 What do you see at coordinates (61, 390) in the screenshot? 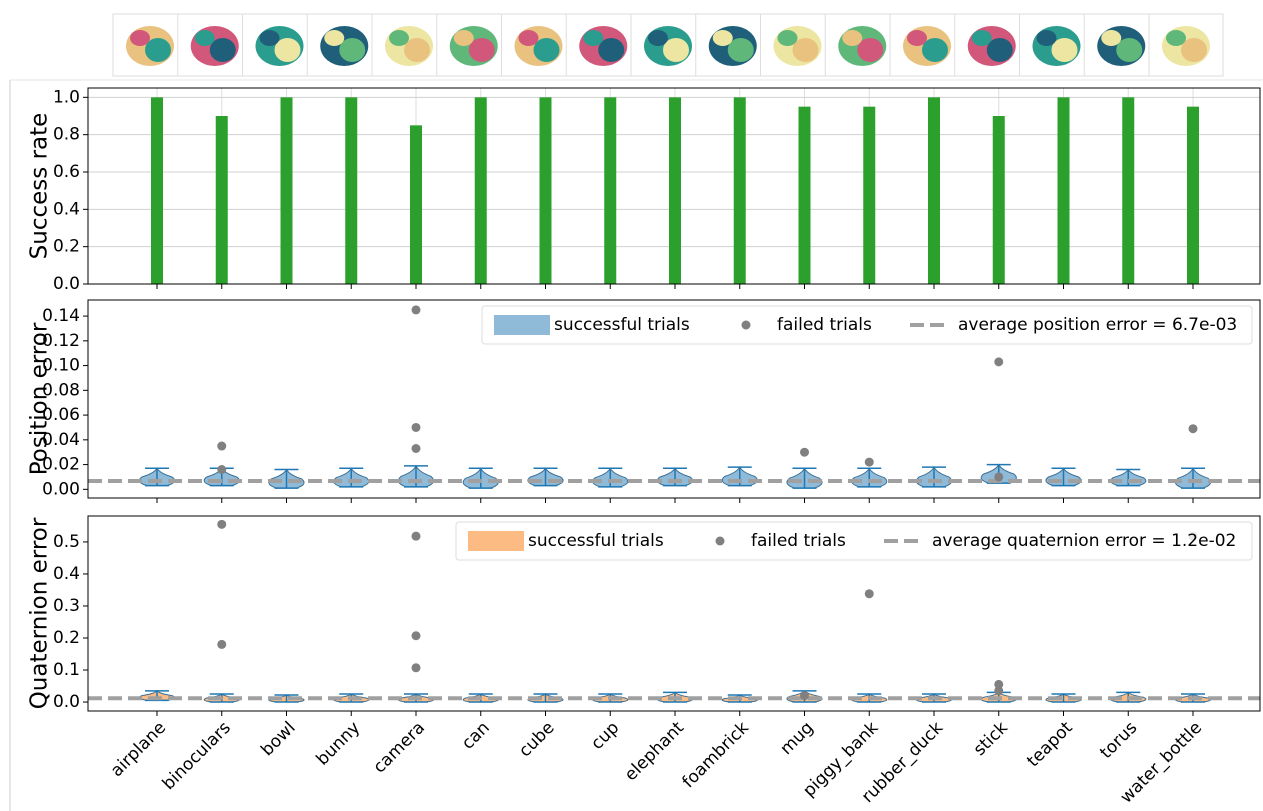
I see `y-tick-label: 0.08` at bounding box center [61, 390].